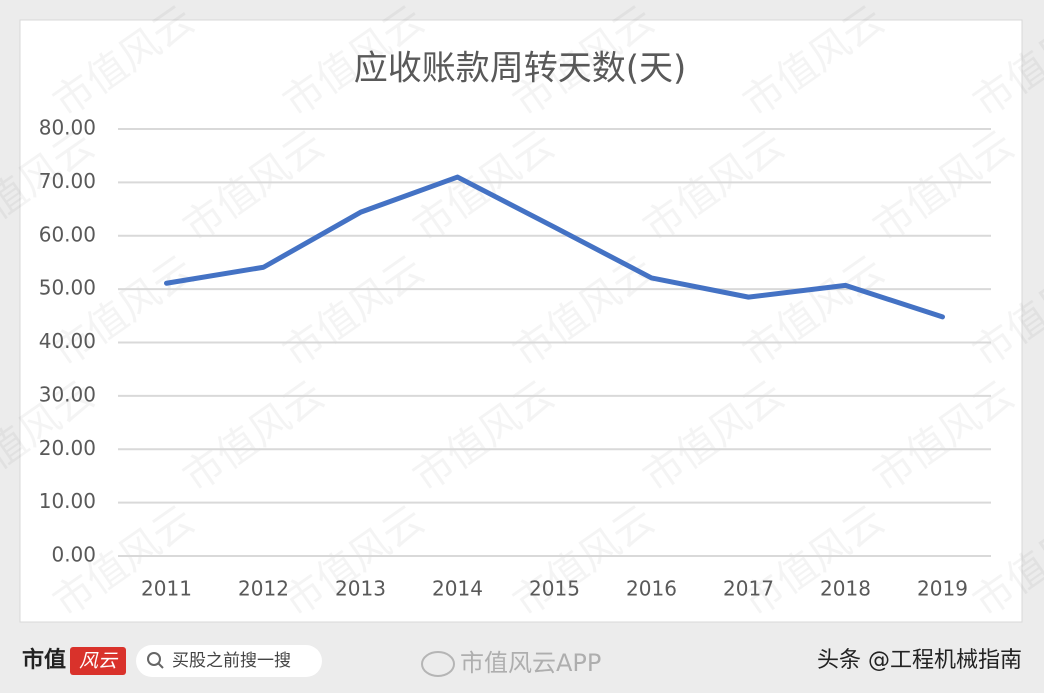 Image resolution: width=1044 pixels, height=693 pixels. Describe the element at coordinates (44, 660) in the screenshot. I see `brand: 市值` at that location.